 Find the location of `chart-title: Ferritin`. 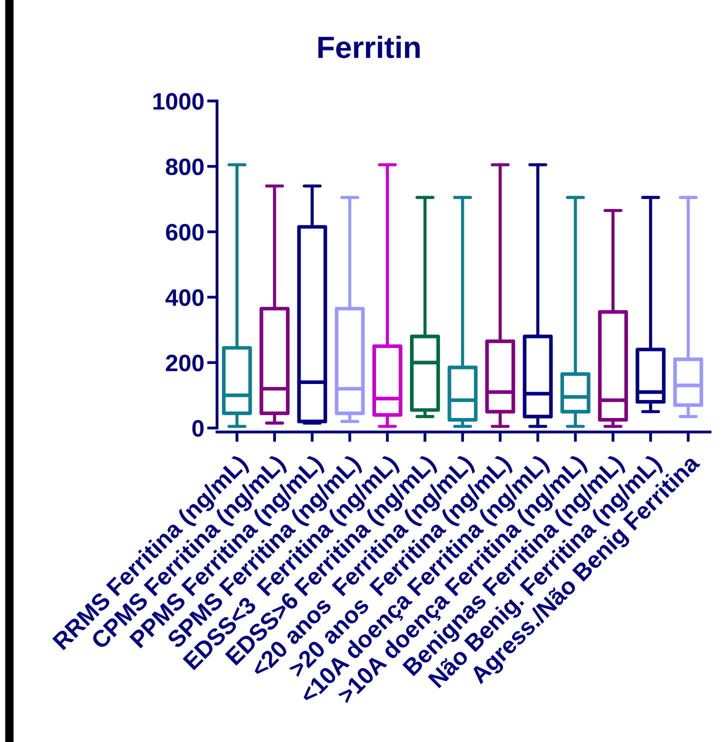

chart-title: Ferritin is located at coordinates (369, 47).